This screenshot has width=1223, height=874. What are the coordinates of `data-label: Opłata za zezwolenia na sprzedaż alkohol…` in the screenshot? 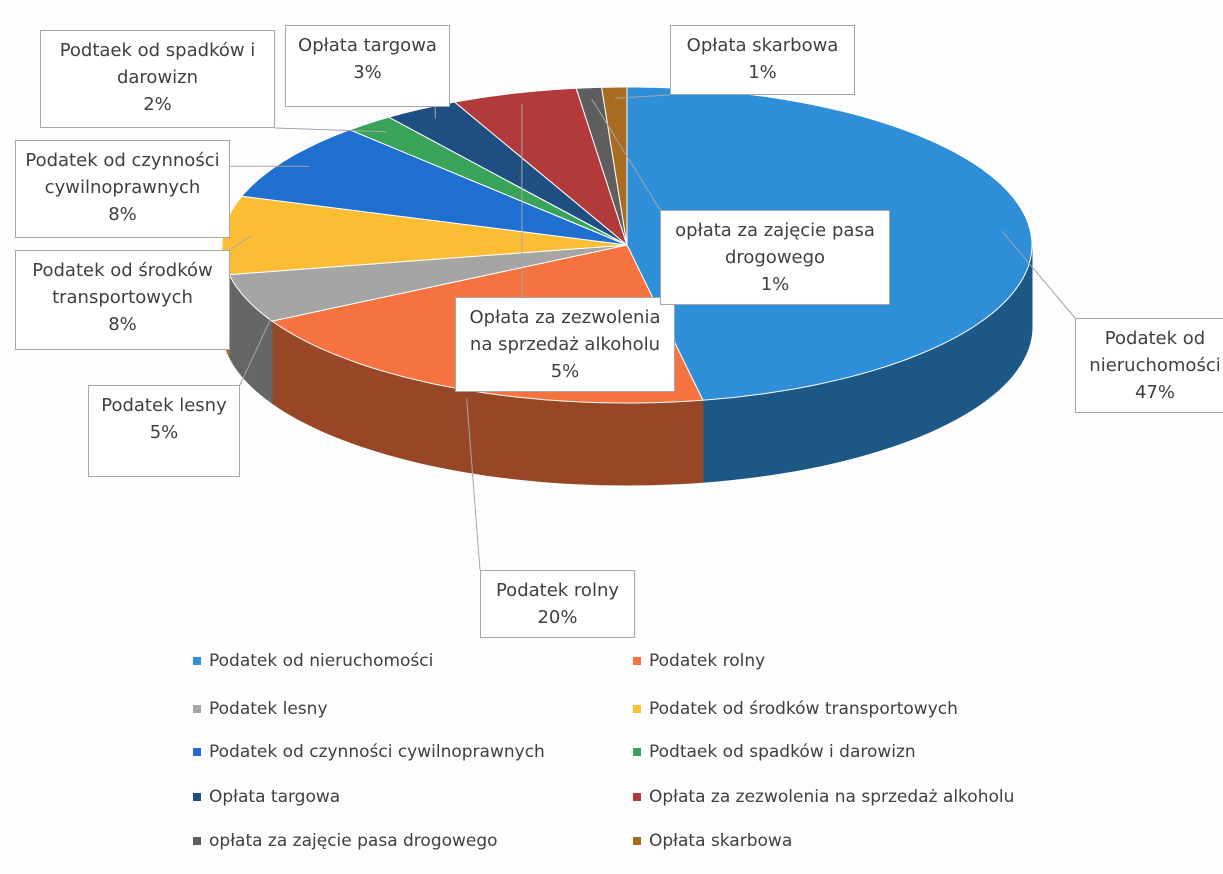 It's located at (565, 344).